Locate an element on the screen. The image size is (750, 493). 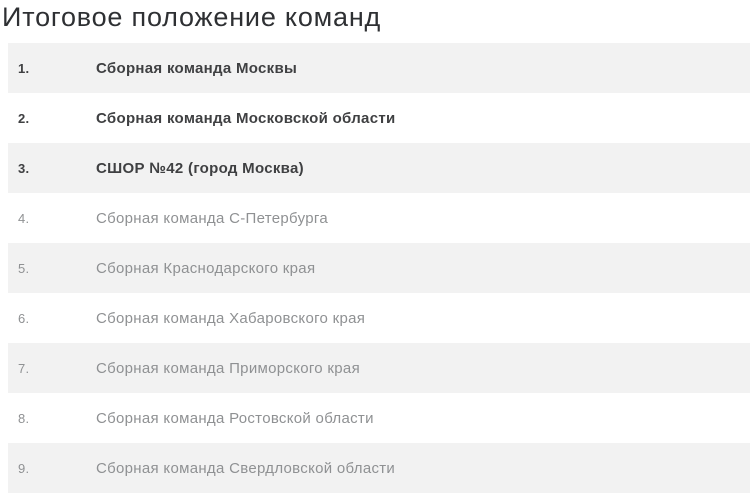
rank-number: 3. is located at coordinates (24, 168).